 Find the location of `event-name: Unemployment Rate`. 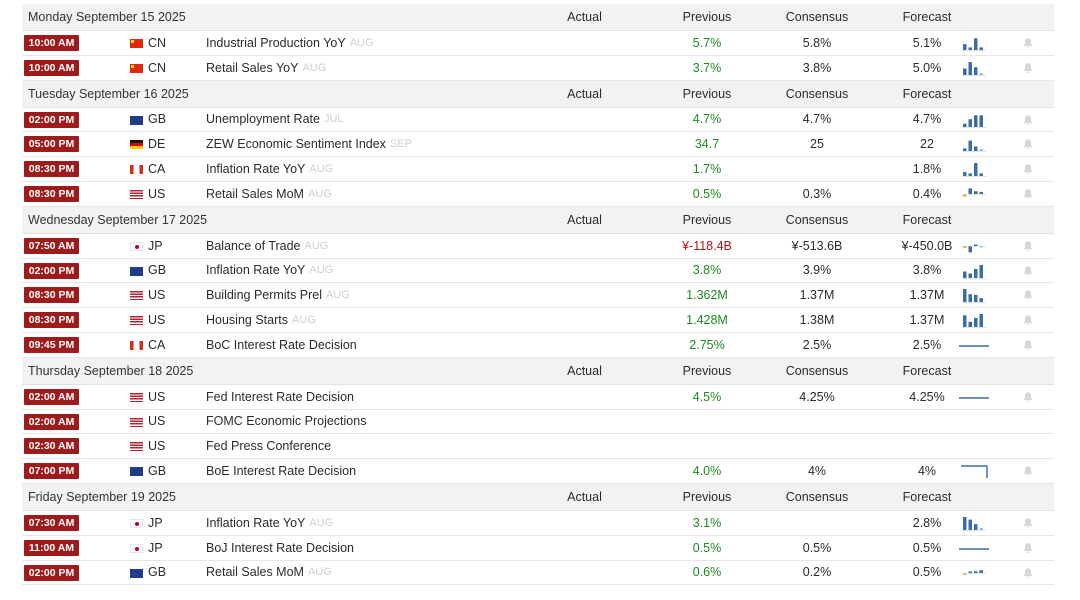

event-name: Unemployment Rate is located at coordinates (263, 119).